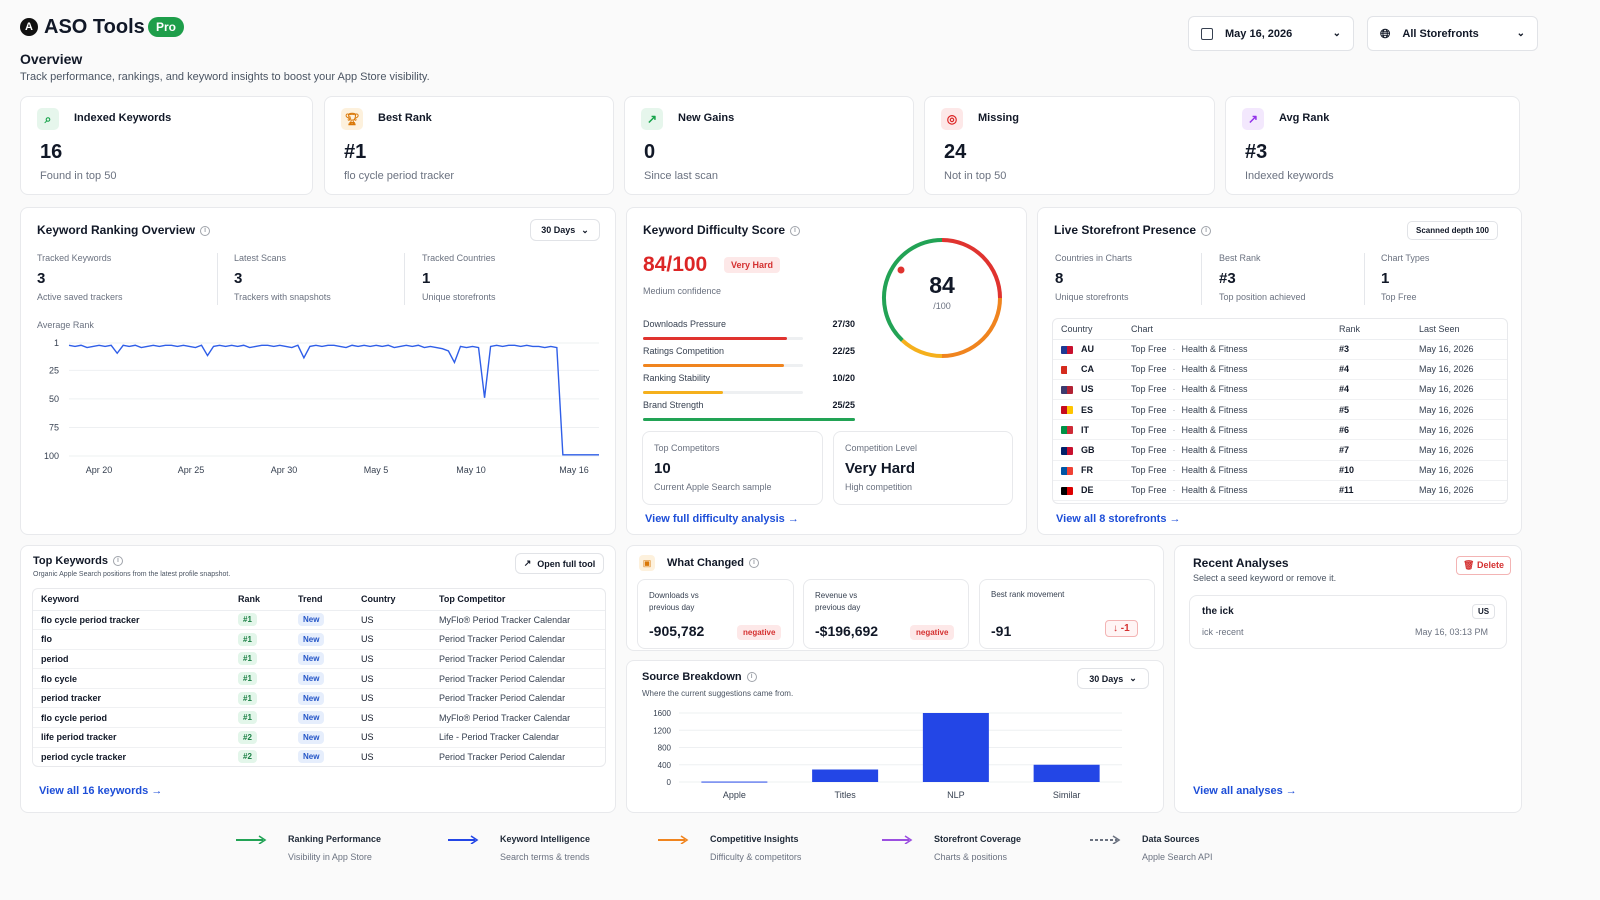 Image resolution: width=1600 pixels, height=900 pixels. Describe the element at coordinates (329, 600) in the screenshot. I see `col-trend: Trend` at that location.